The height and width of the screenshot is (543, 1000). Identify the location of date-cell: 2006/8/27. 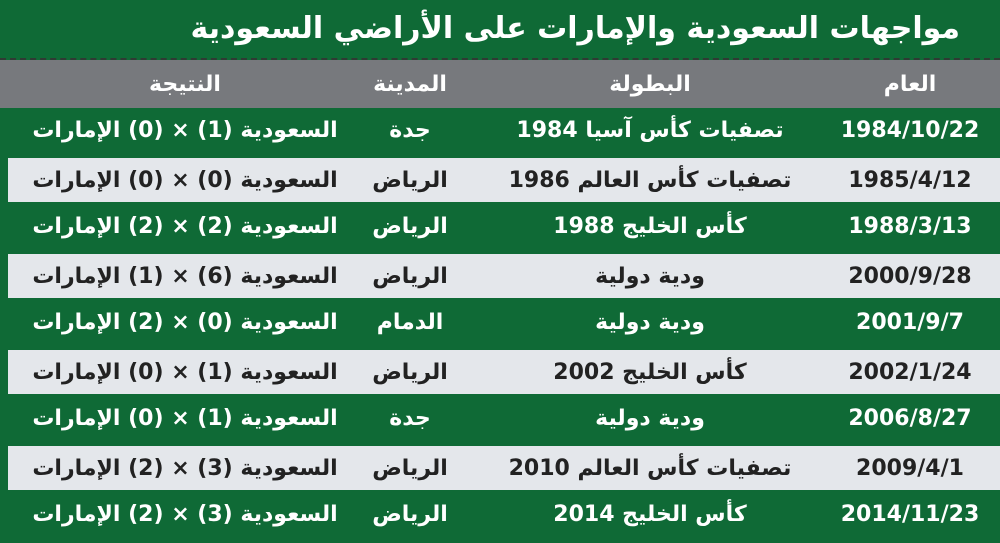
(910, 418).